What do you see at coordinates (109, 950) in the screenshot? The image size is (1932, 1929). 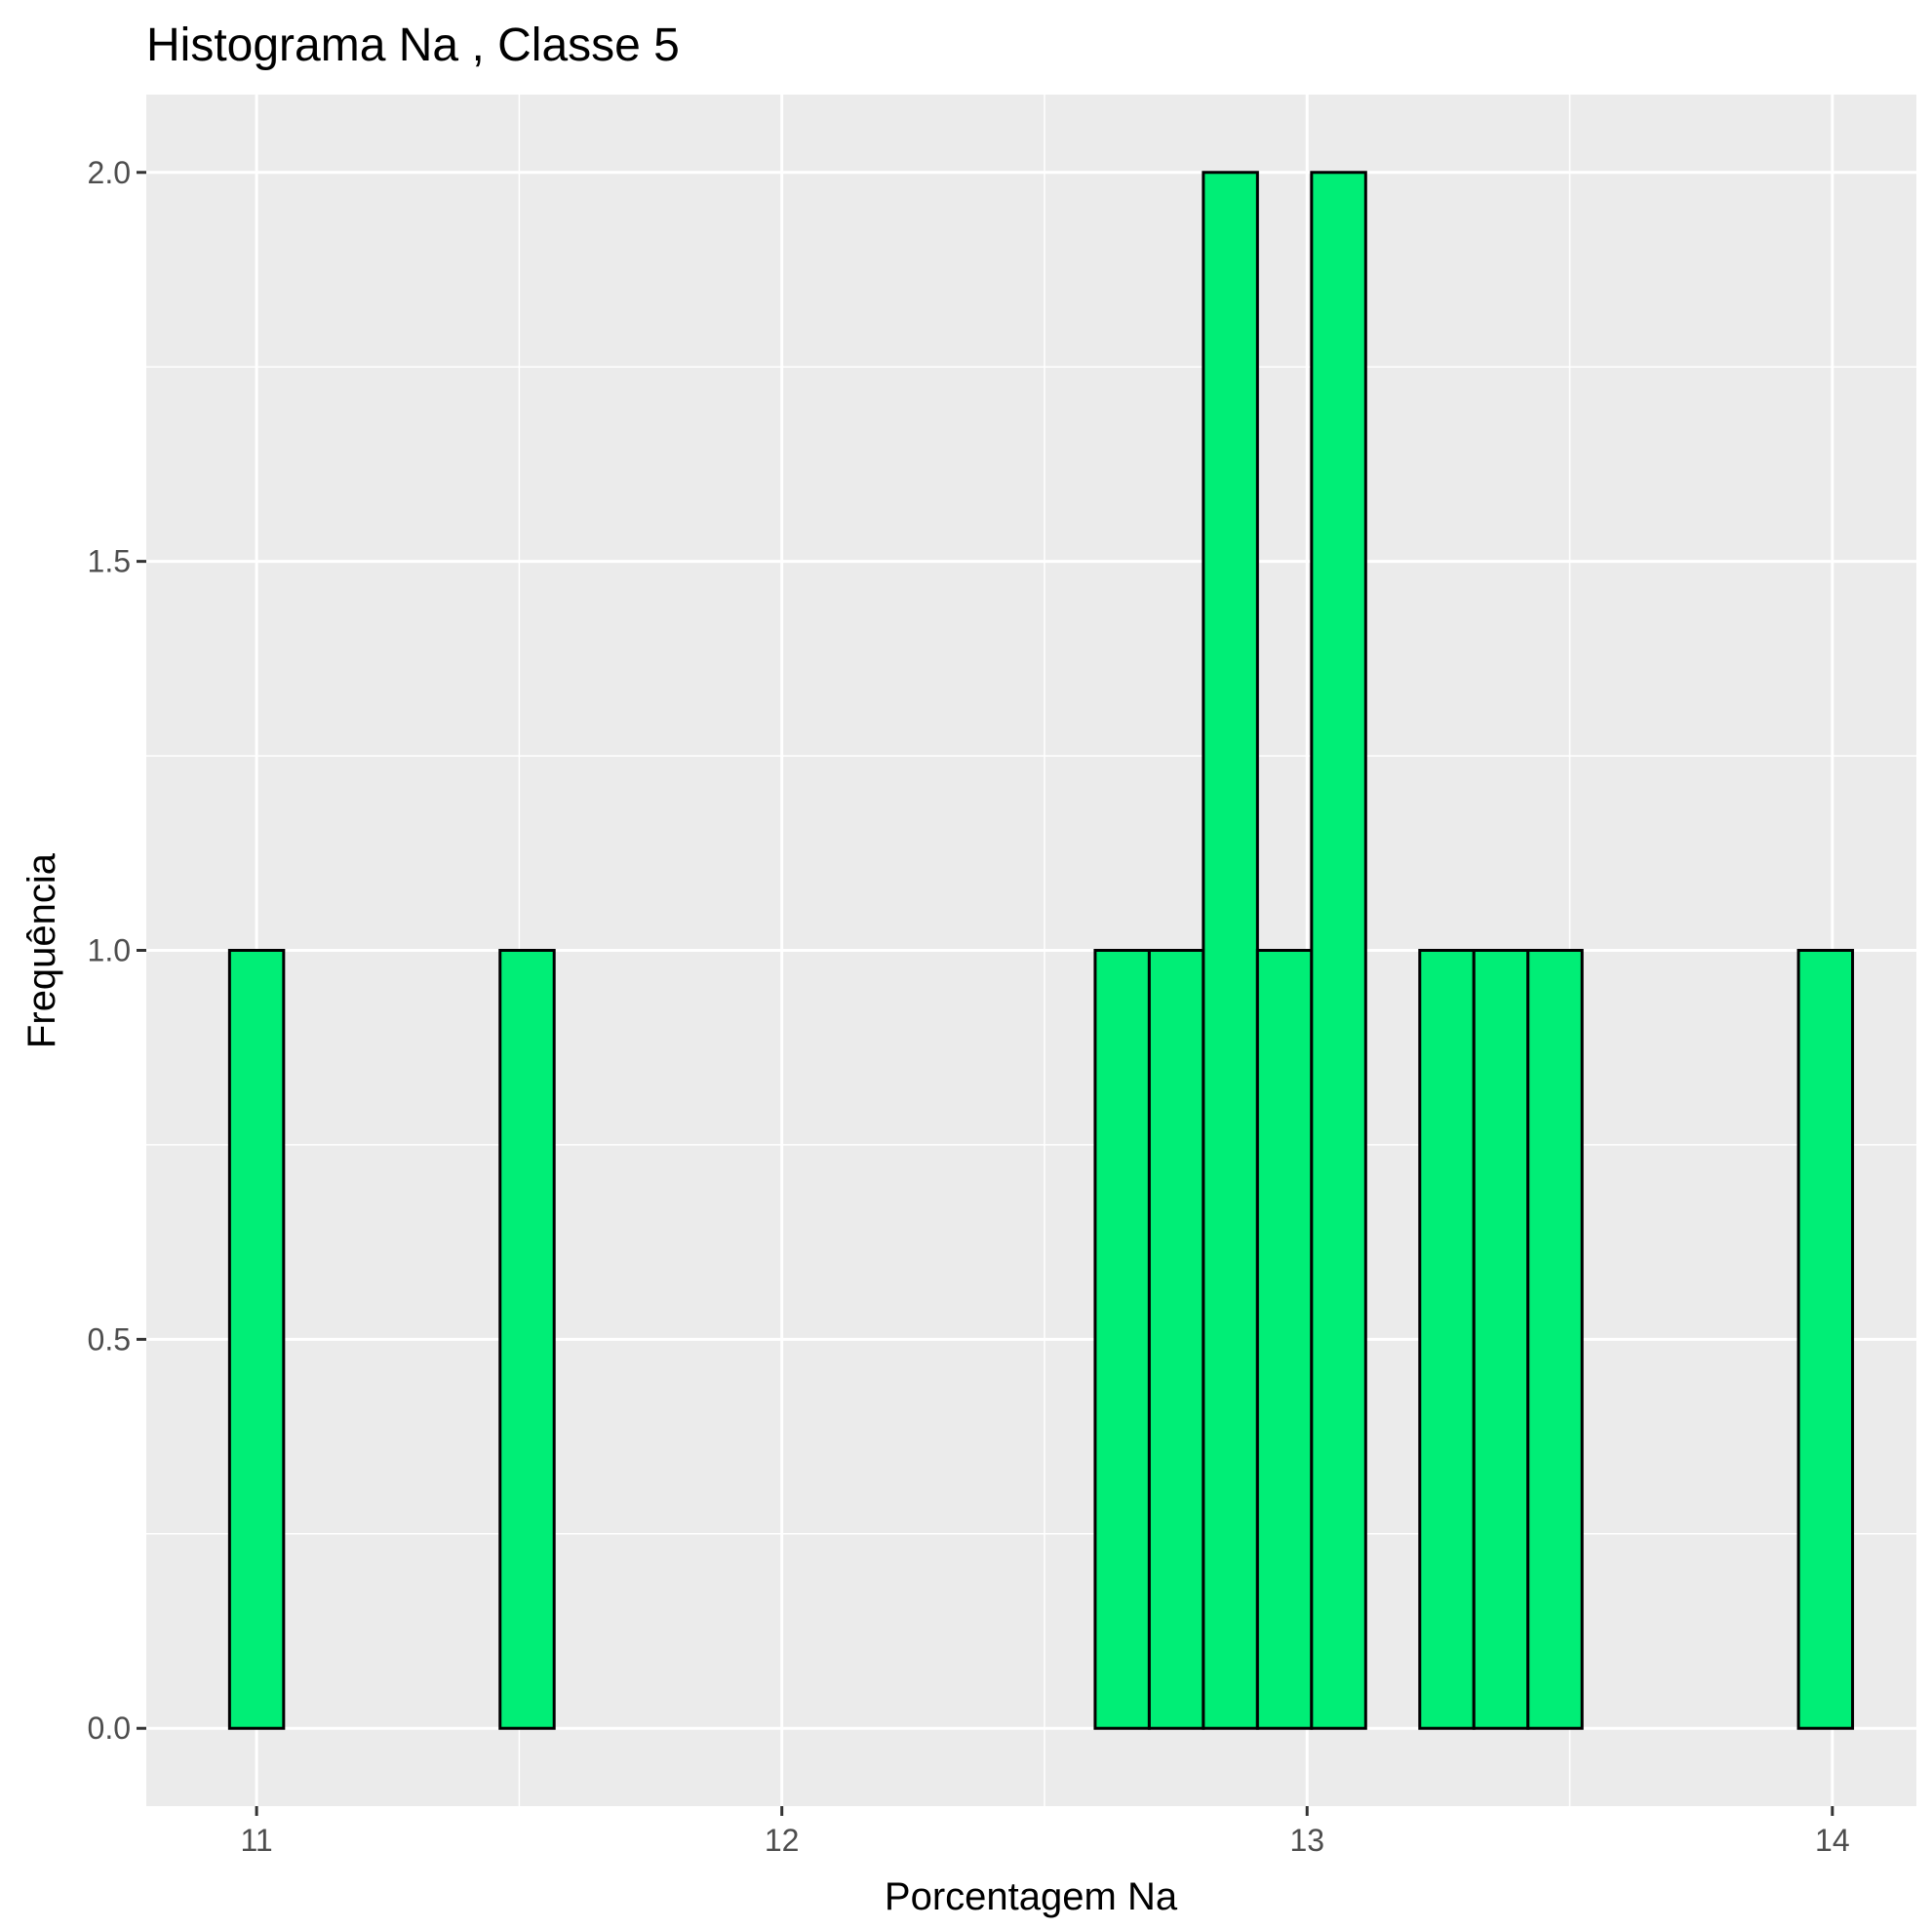 I see `y-tick-label: 1.0` at bounding box center [109, 950].